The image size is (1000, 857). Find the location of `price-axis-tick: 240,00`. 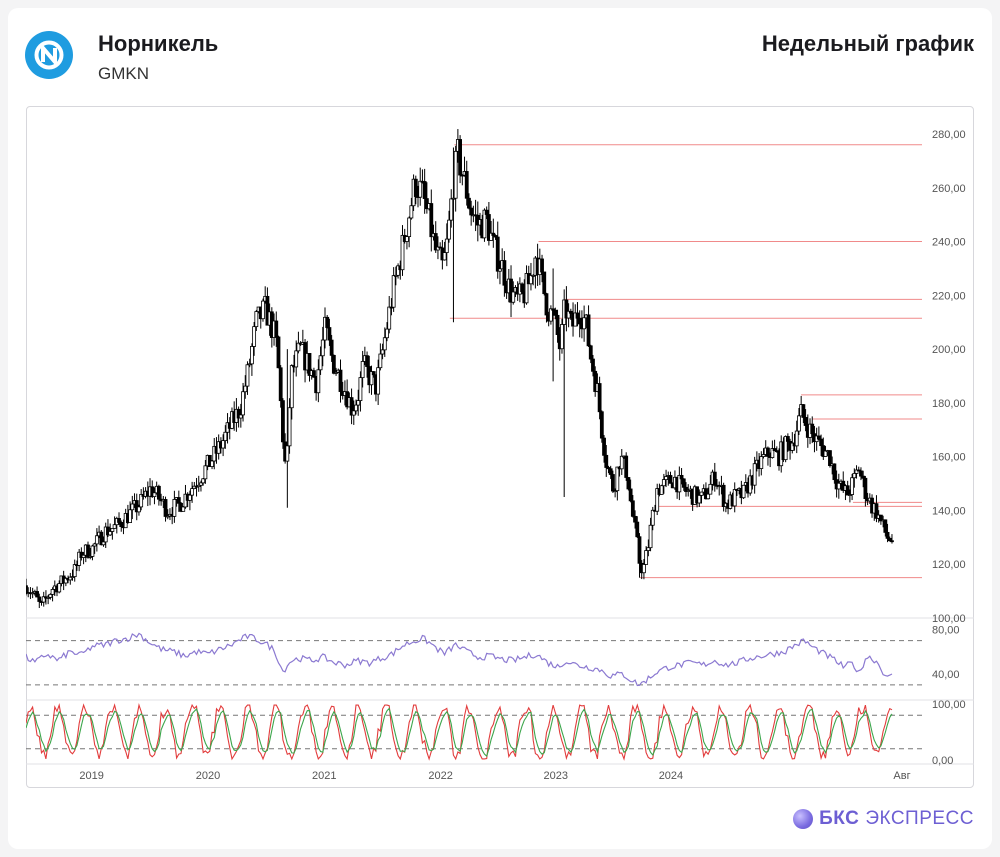

price-axis-tick: 240,00 is located at coordinates (949, 243).